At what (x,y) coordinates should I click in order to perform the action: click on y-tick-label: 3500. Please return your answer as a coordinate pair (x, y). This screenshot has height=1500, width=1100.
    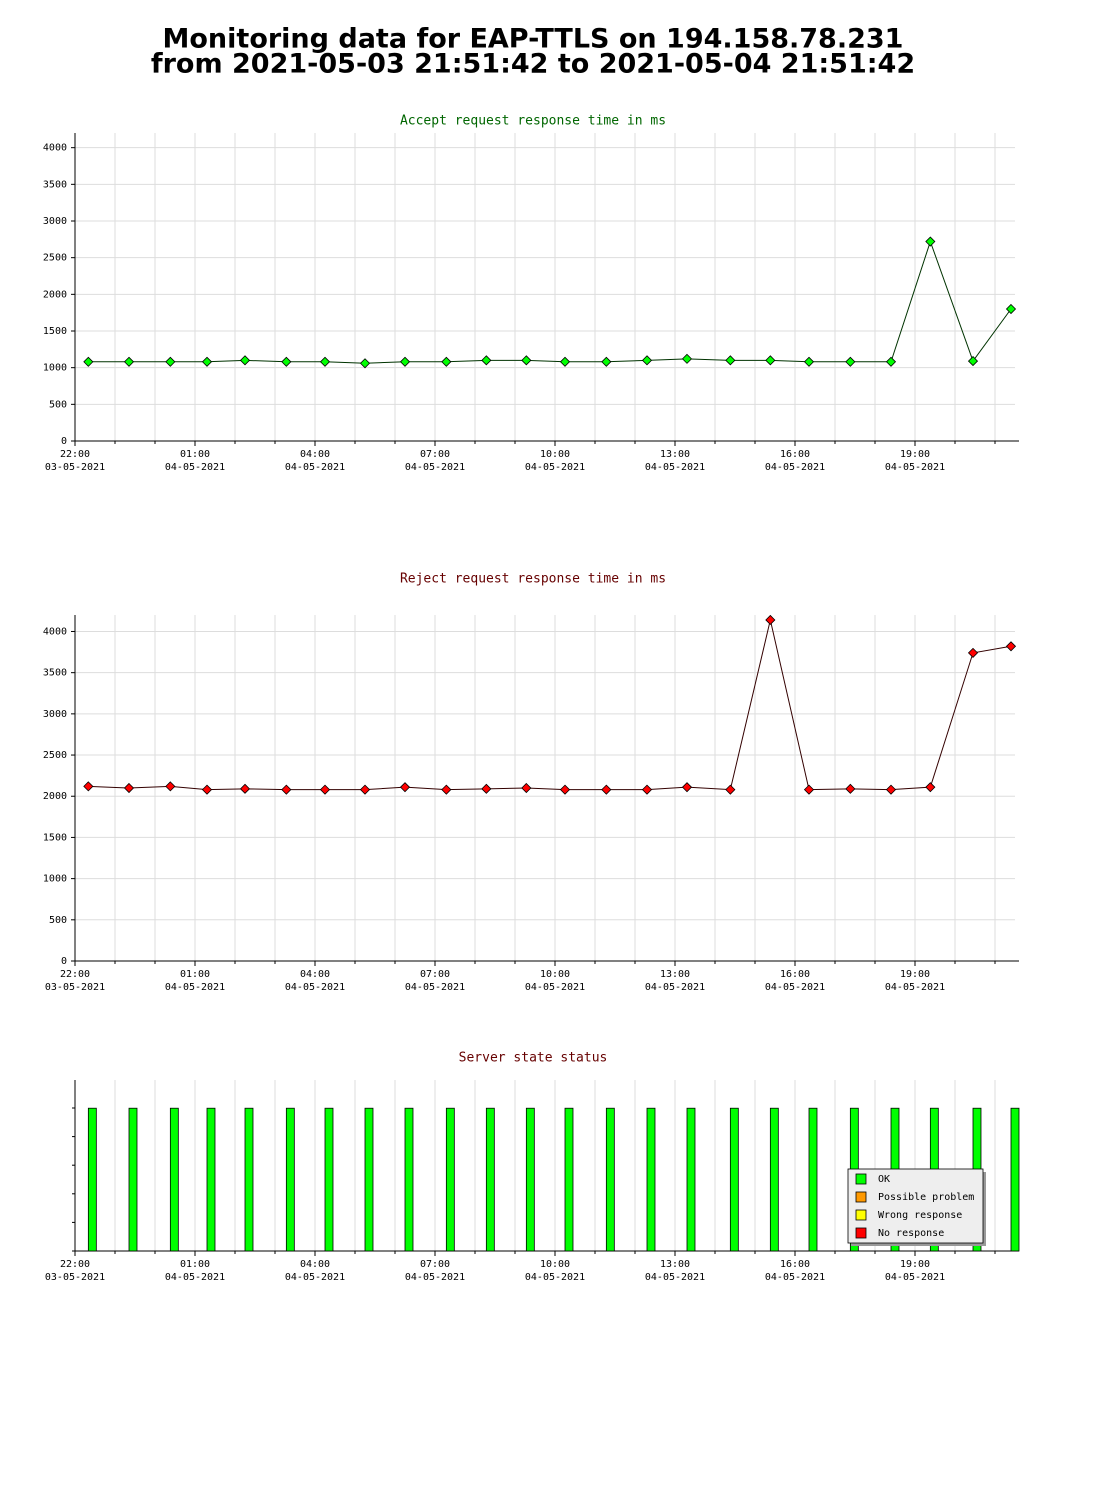
    Looking at the image, I should click on (55, 184).